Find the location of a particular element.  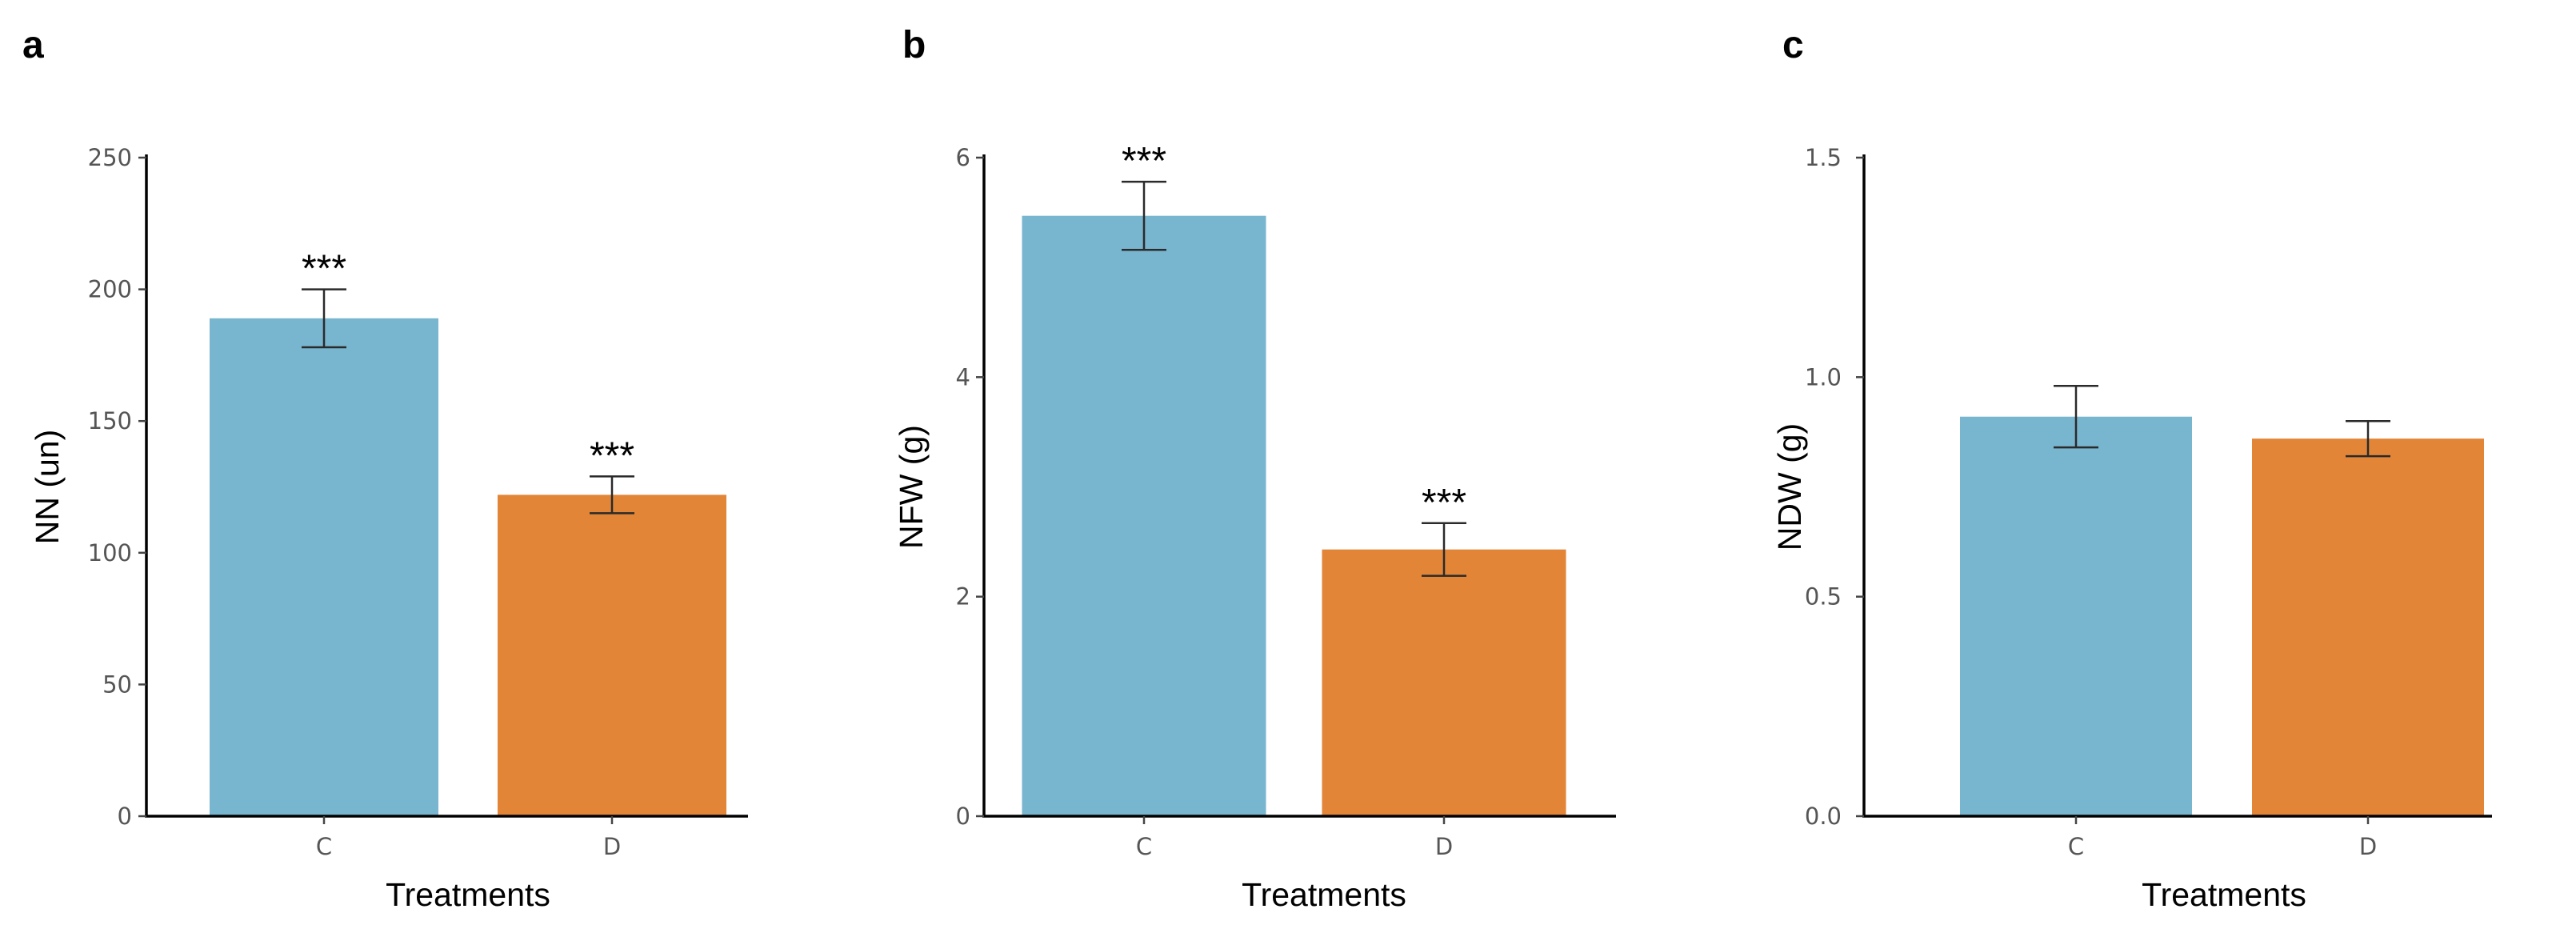

y-tick-label: 100 is located at coordinates (110, 553).